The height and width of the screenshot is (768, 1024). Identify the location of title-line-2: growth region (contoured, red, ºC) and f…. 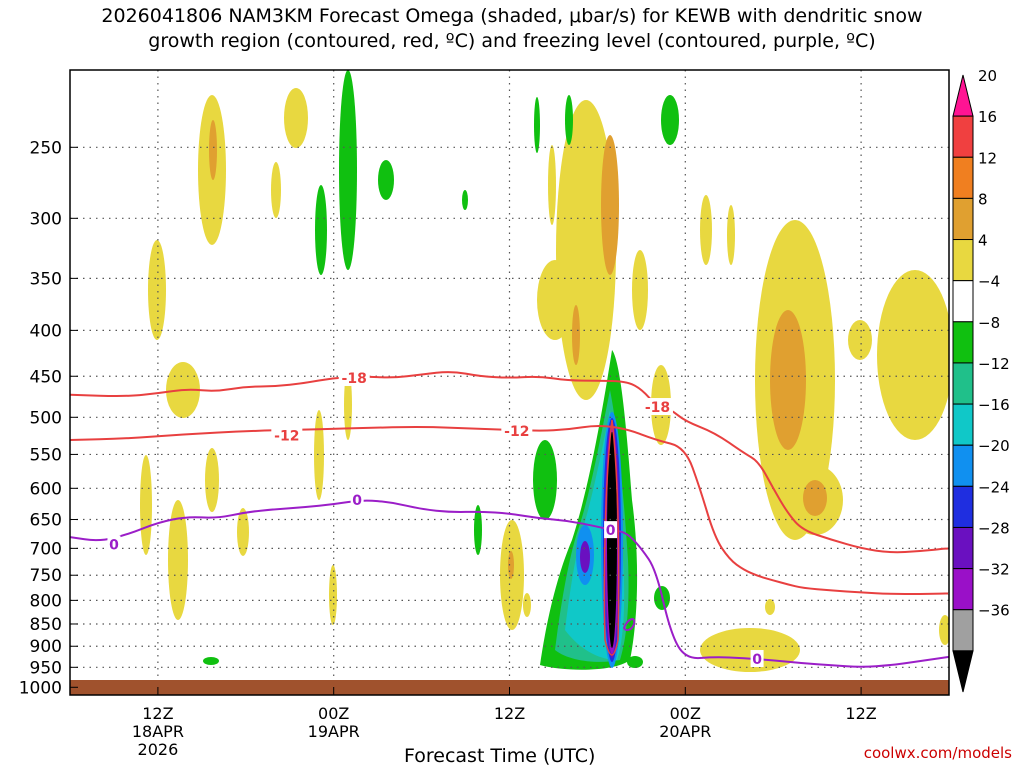
(512, 41).